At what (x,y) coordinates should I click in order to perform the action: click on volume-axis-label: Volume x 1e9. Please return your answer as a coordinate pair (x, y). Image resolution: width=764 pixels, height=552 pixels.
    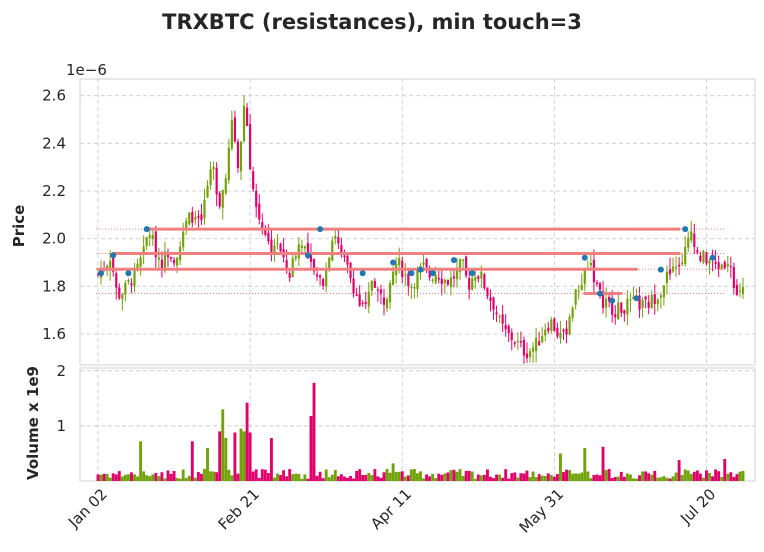
    Looking at the image, I should click on (33, 423).